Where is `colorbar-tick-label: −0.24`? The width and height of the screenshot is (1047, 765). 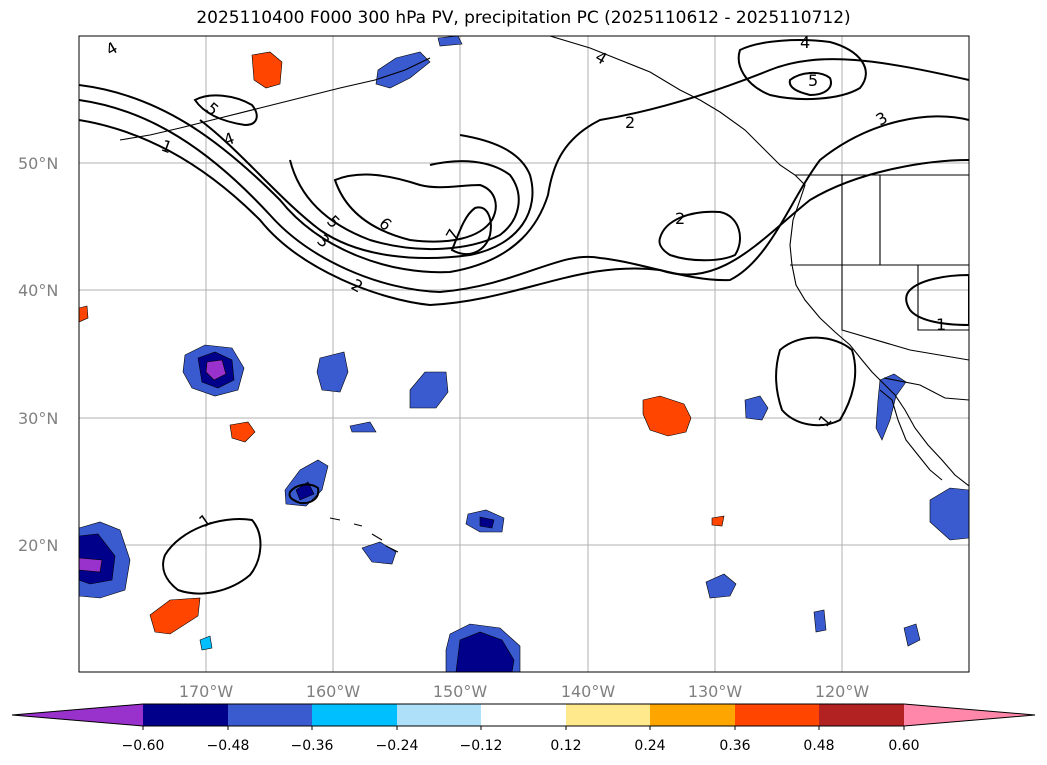 colorbar-tick-label: −0.24 is located at coordinates (397, 746).